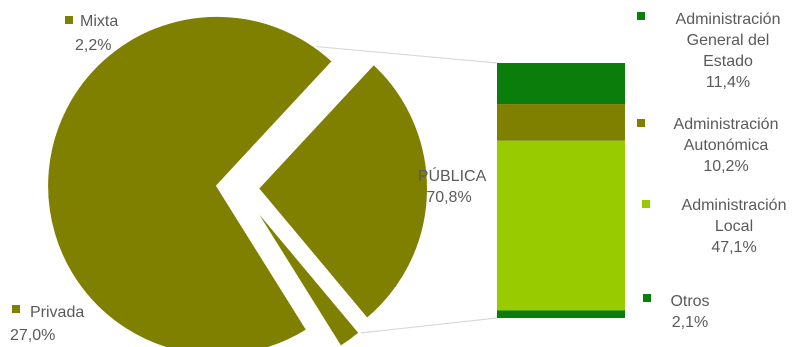 The height and width of the screenshot is (347, 812). I want to click on segment-2-name-line: Administración, so click(726, 124).